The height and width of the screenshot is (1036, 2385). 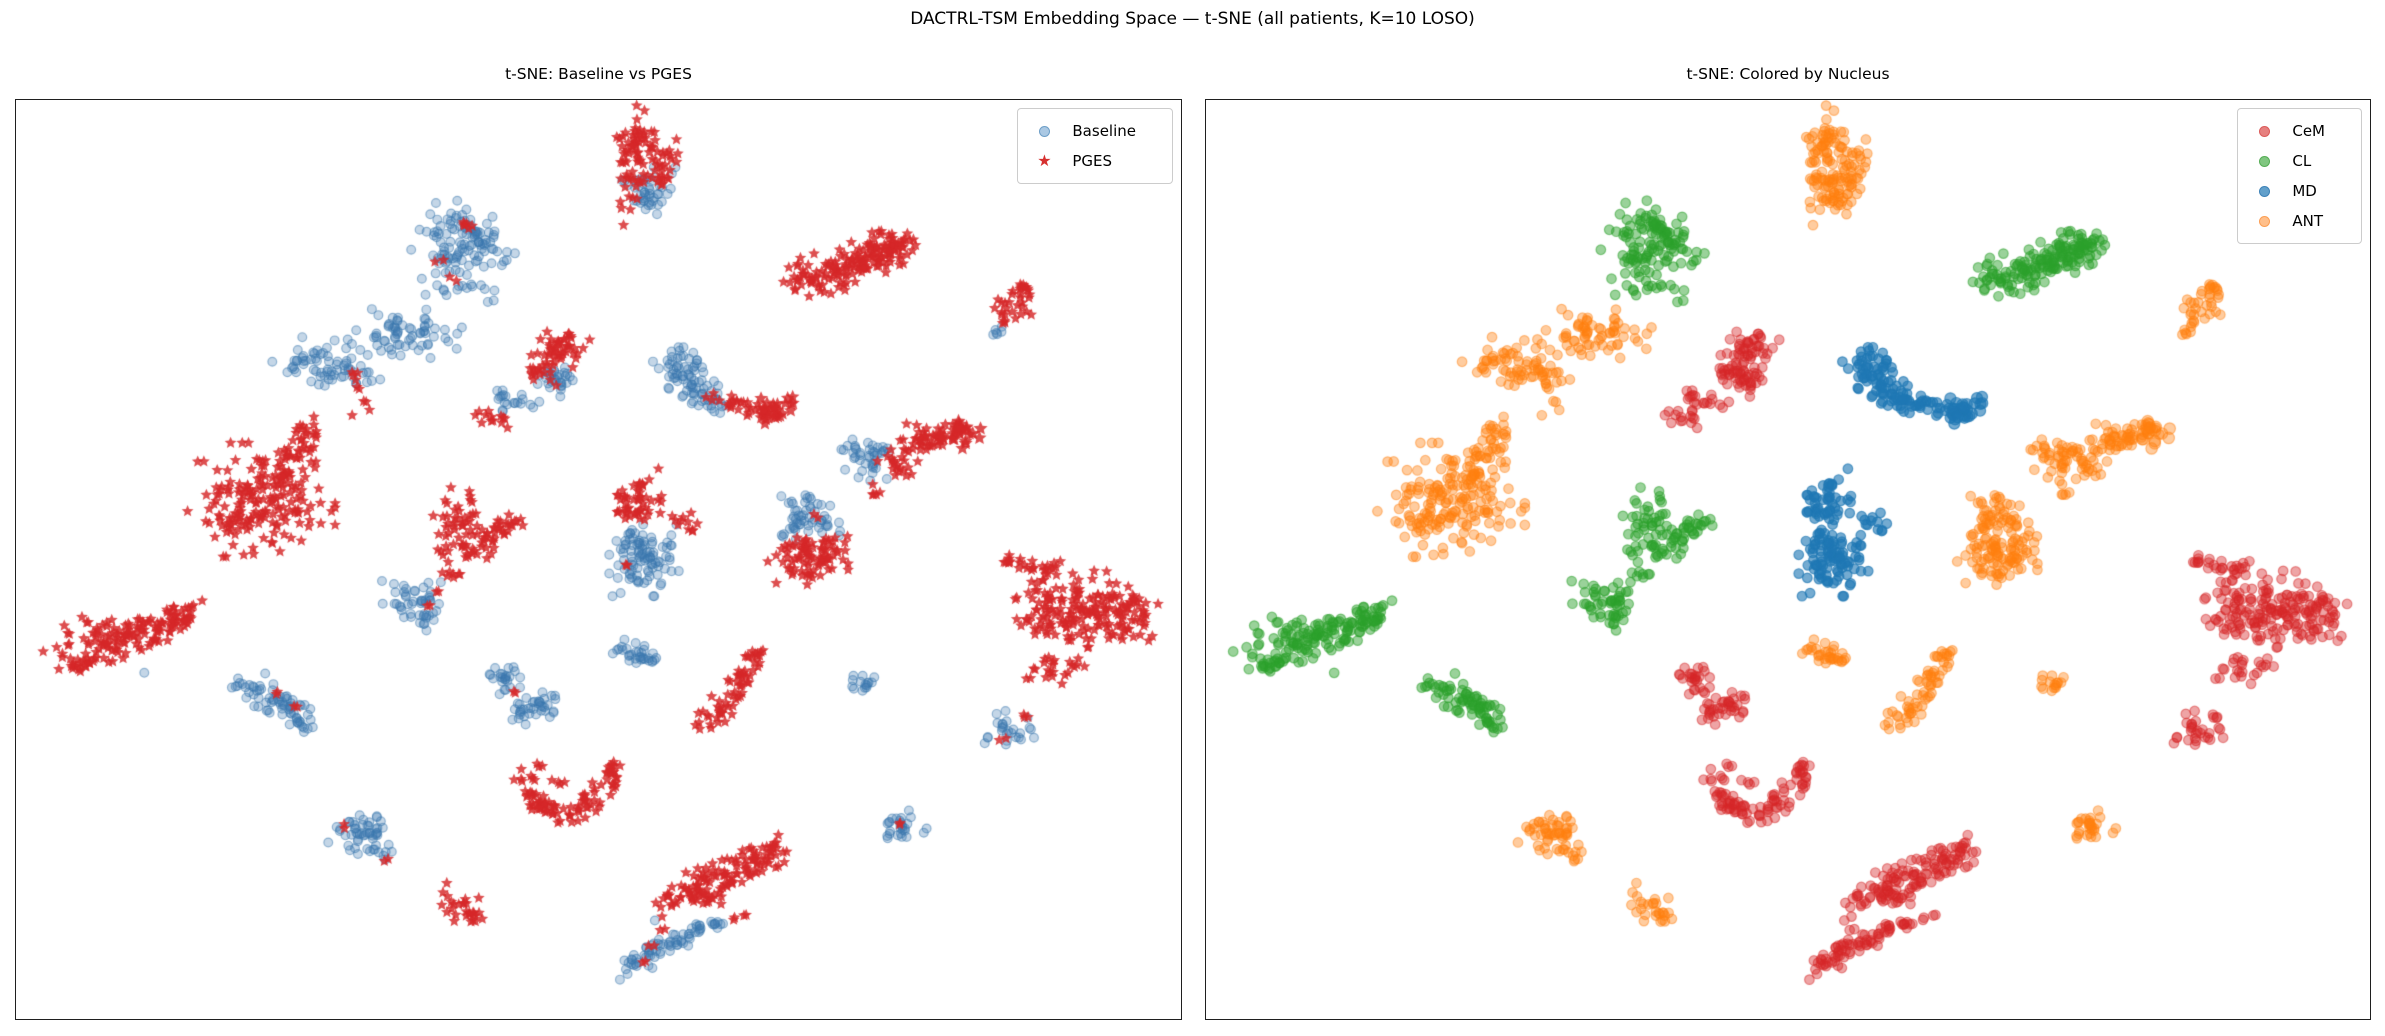 I want to click on legend-label: ANT, so click(x=2307, y=221).